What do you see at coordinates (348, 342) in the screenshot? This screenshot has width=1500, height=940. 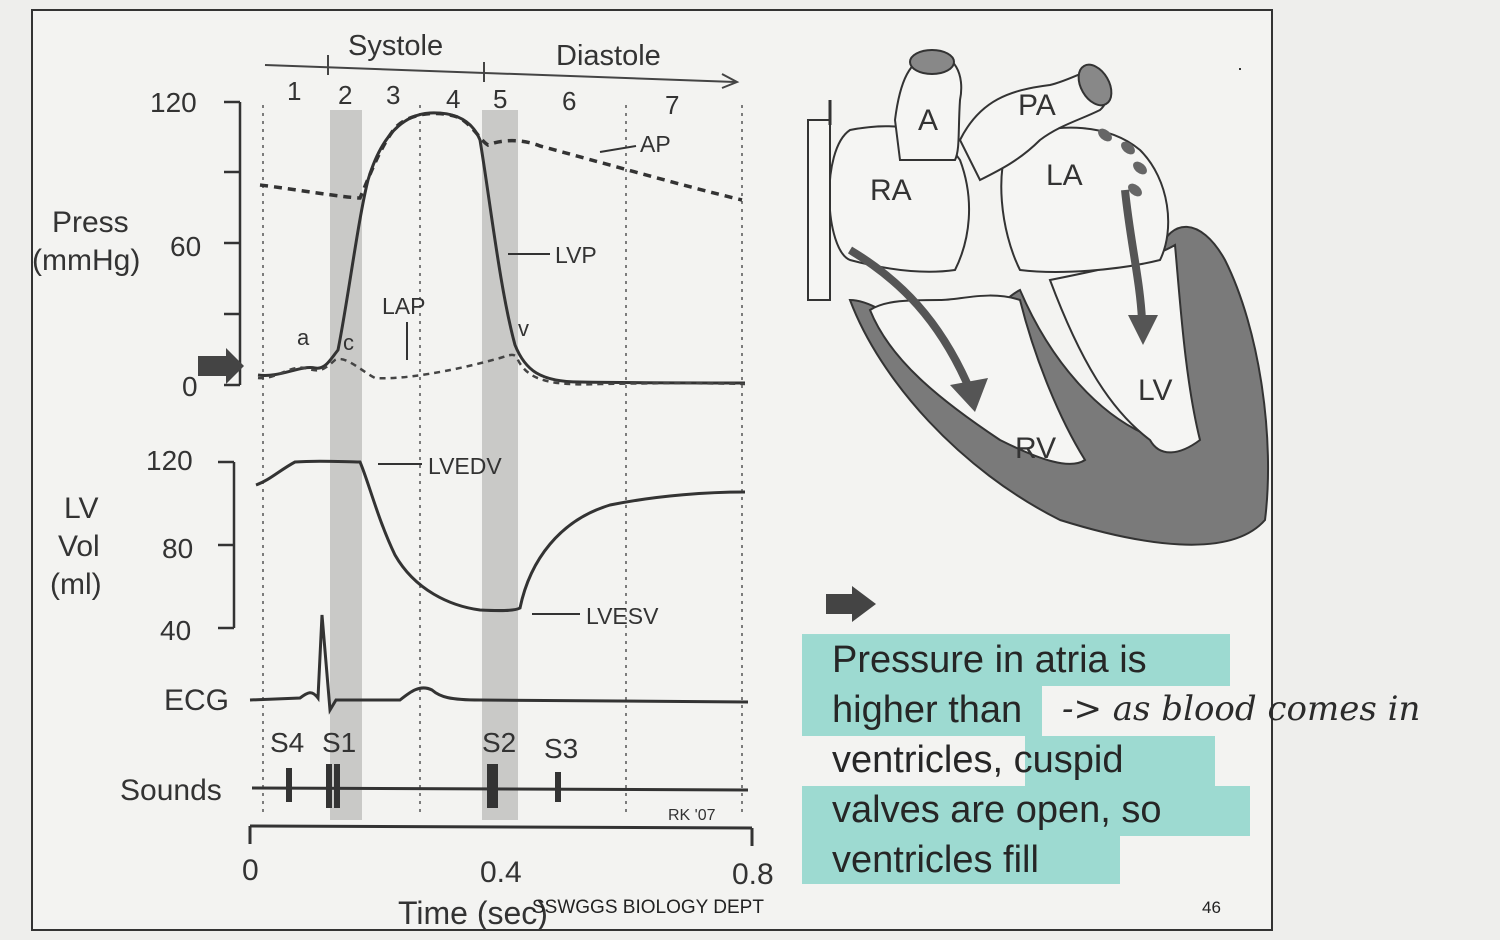 I see `c-wave-label: c` at bounding box center [348, 342].